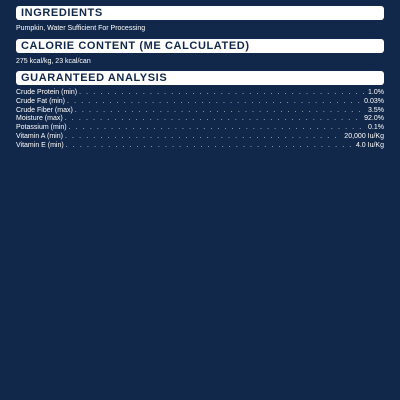 This screenshot has height=400, width=400. Describe the element at coordinates (200, 46) in the screenshot. I see `calorie-content-heading: CALORIE CONTENT (ME CALCULATED)` at that location.